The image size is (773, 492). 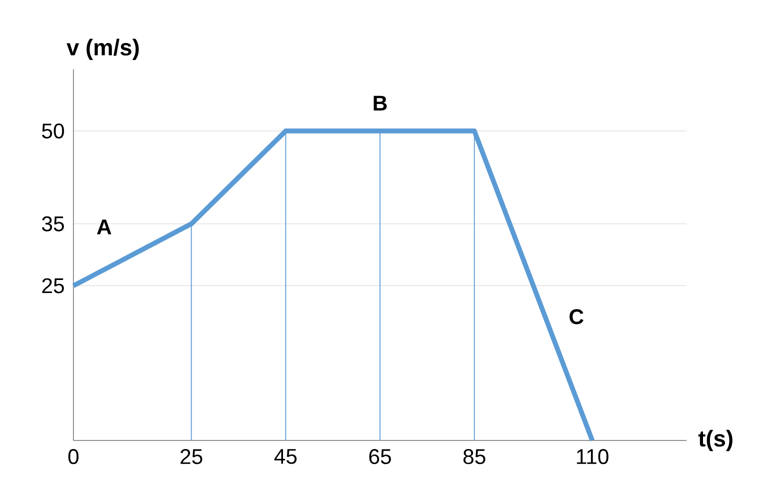 What do you see at coordinates (715, 440) in the screenshot?
I see `x-axis-title: t(s)` at bounding box center [715, 440].